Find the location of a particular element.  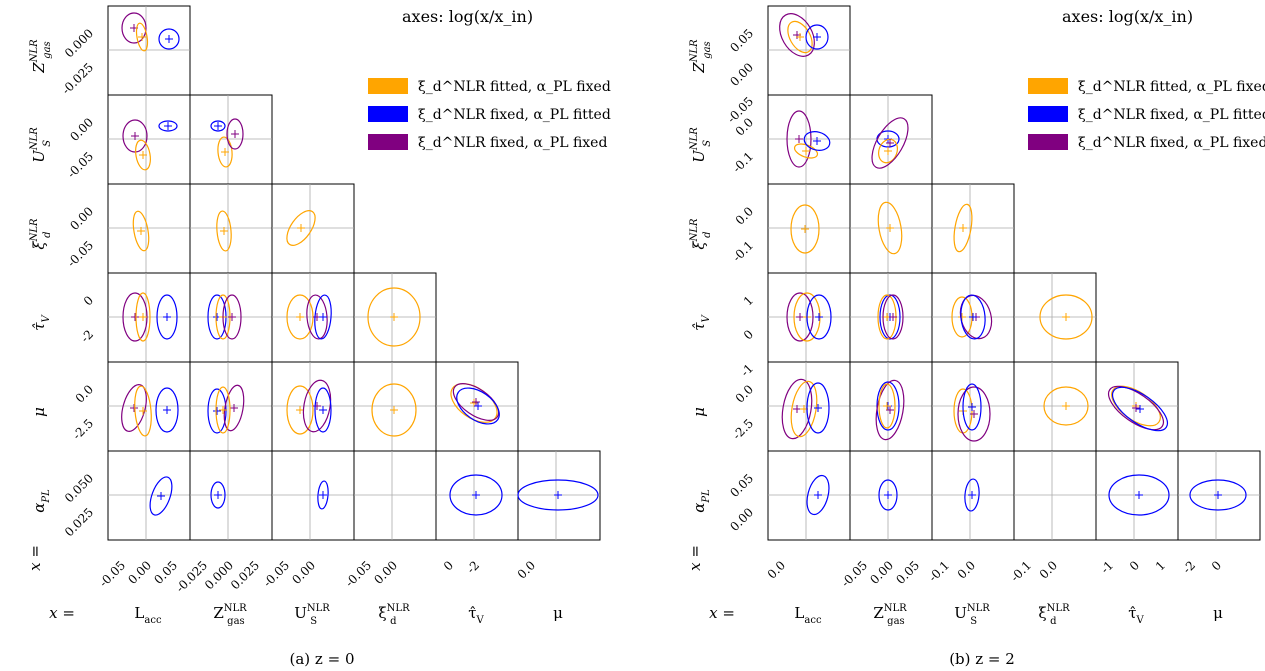

ylabel-3: τ̂V is located at coordinates (41, 321).